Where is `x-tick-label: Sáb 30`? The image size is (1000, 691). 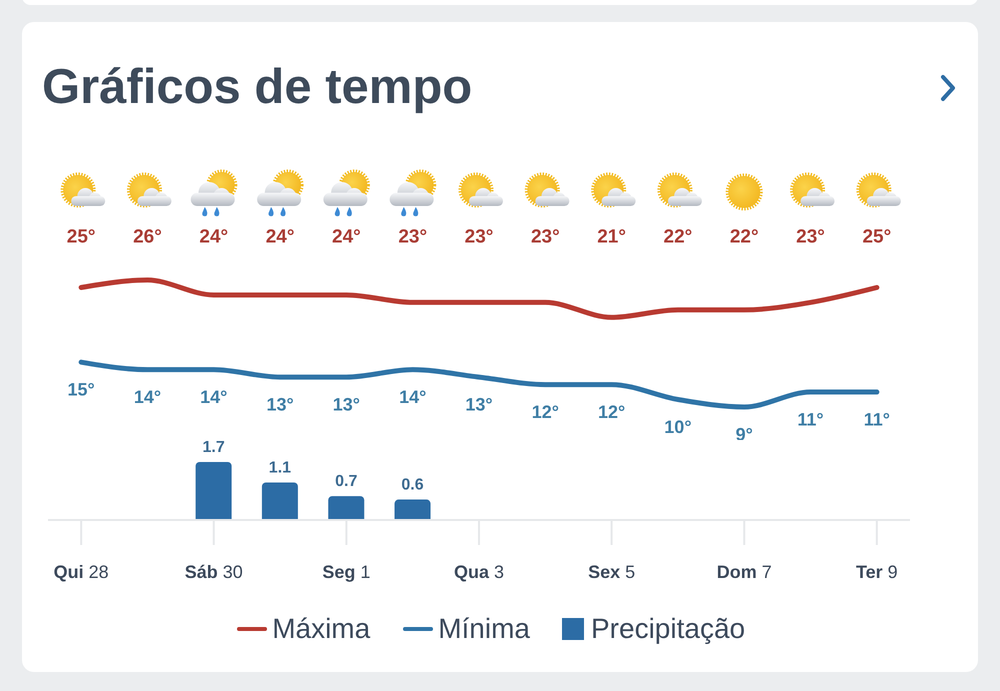 x-tick-label: Sáb 30 is located at coordinates (213, 572).